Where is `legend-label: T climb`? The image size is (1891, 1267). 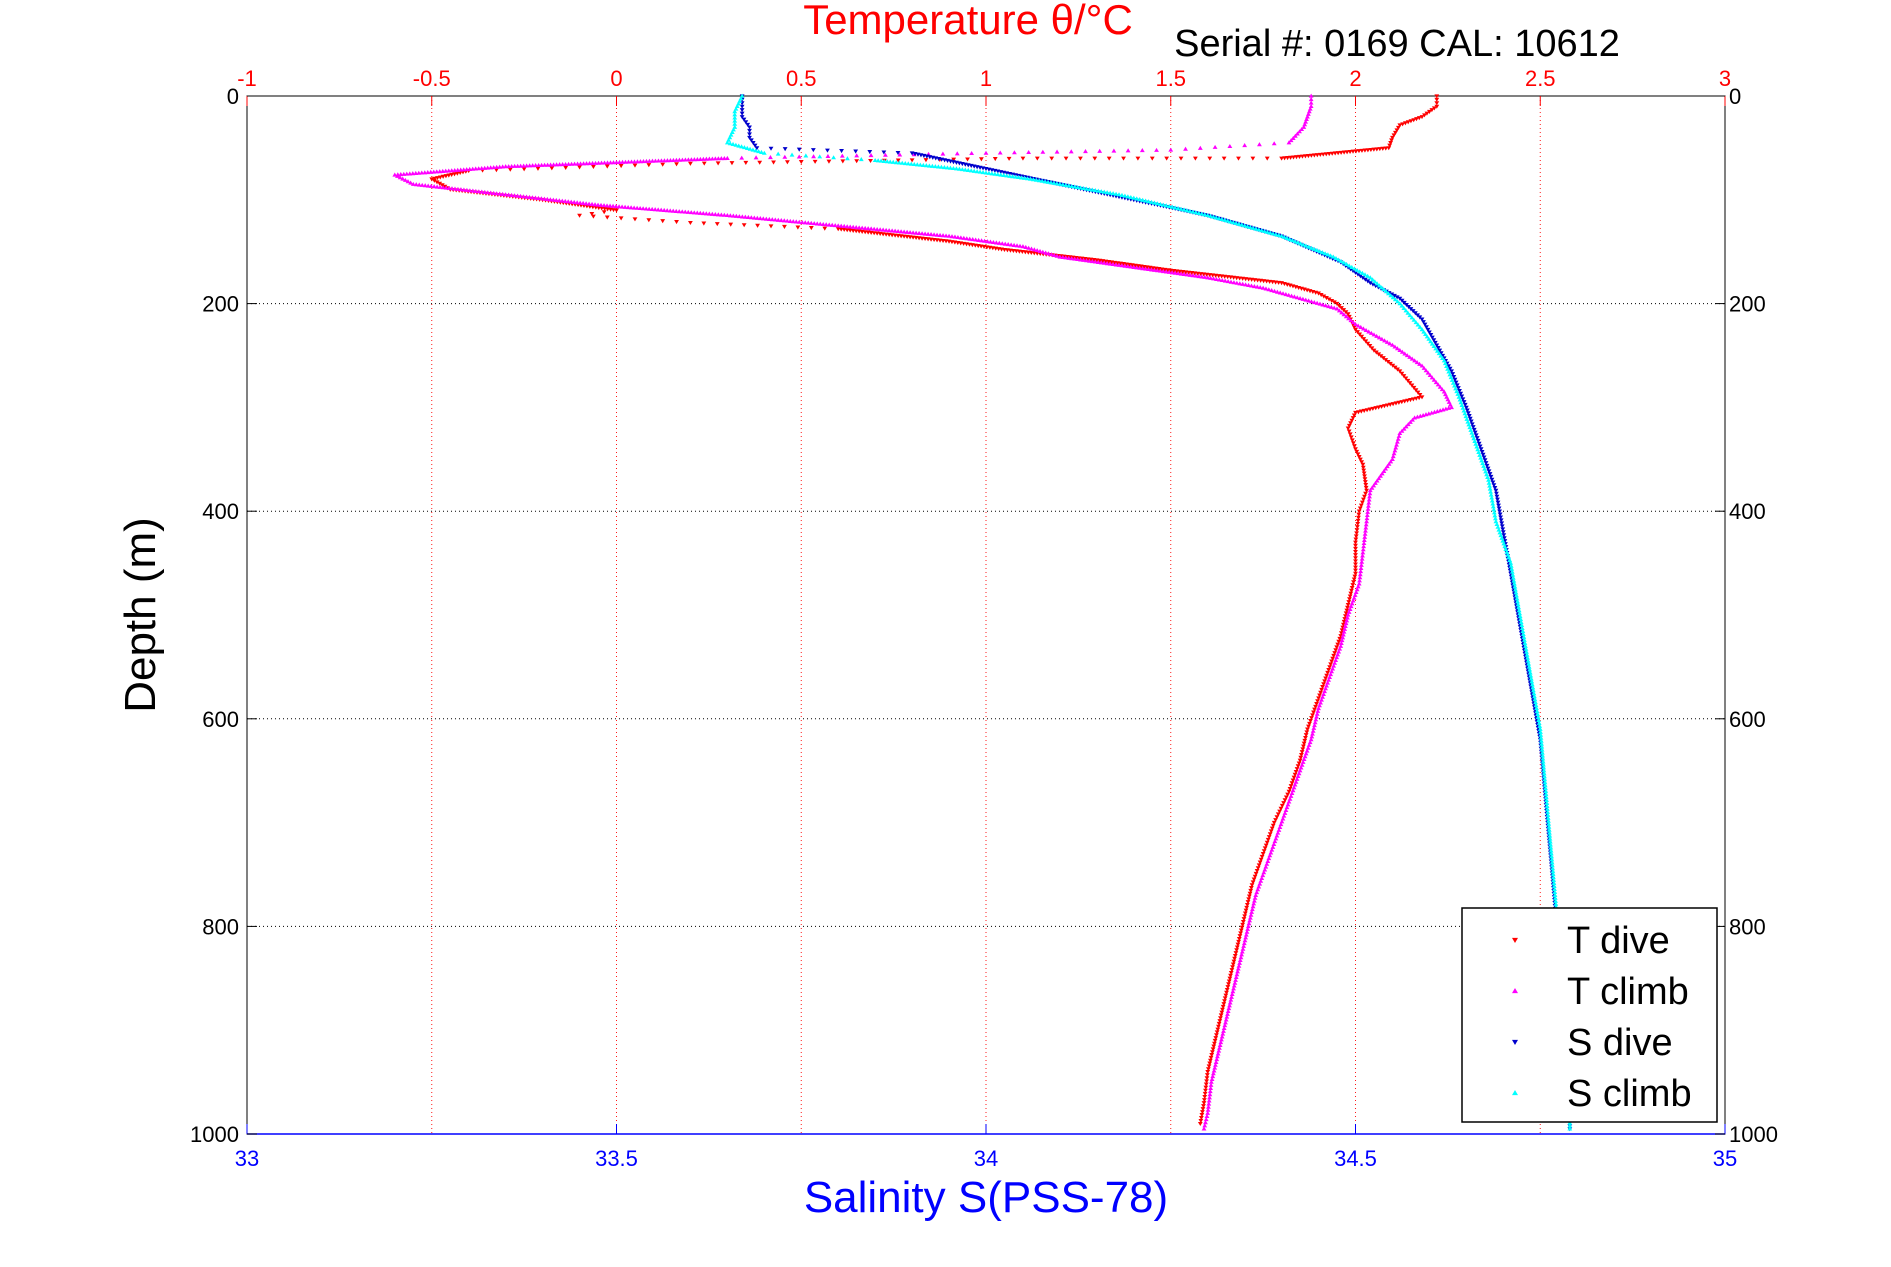 legend-label: T climb is located at coordinates (1628, 992).